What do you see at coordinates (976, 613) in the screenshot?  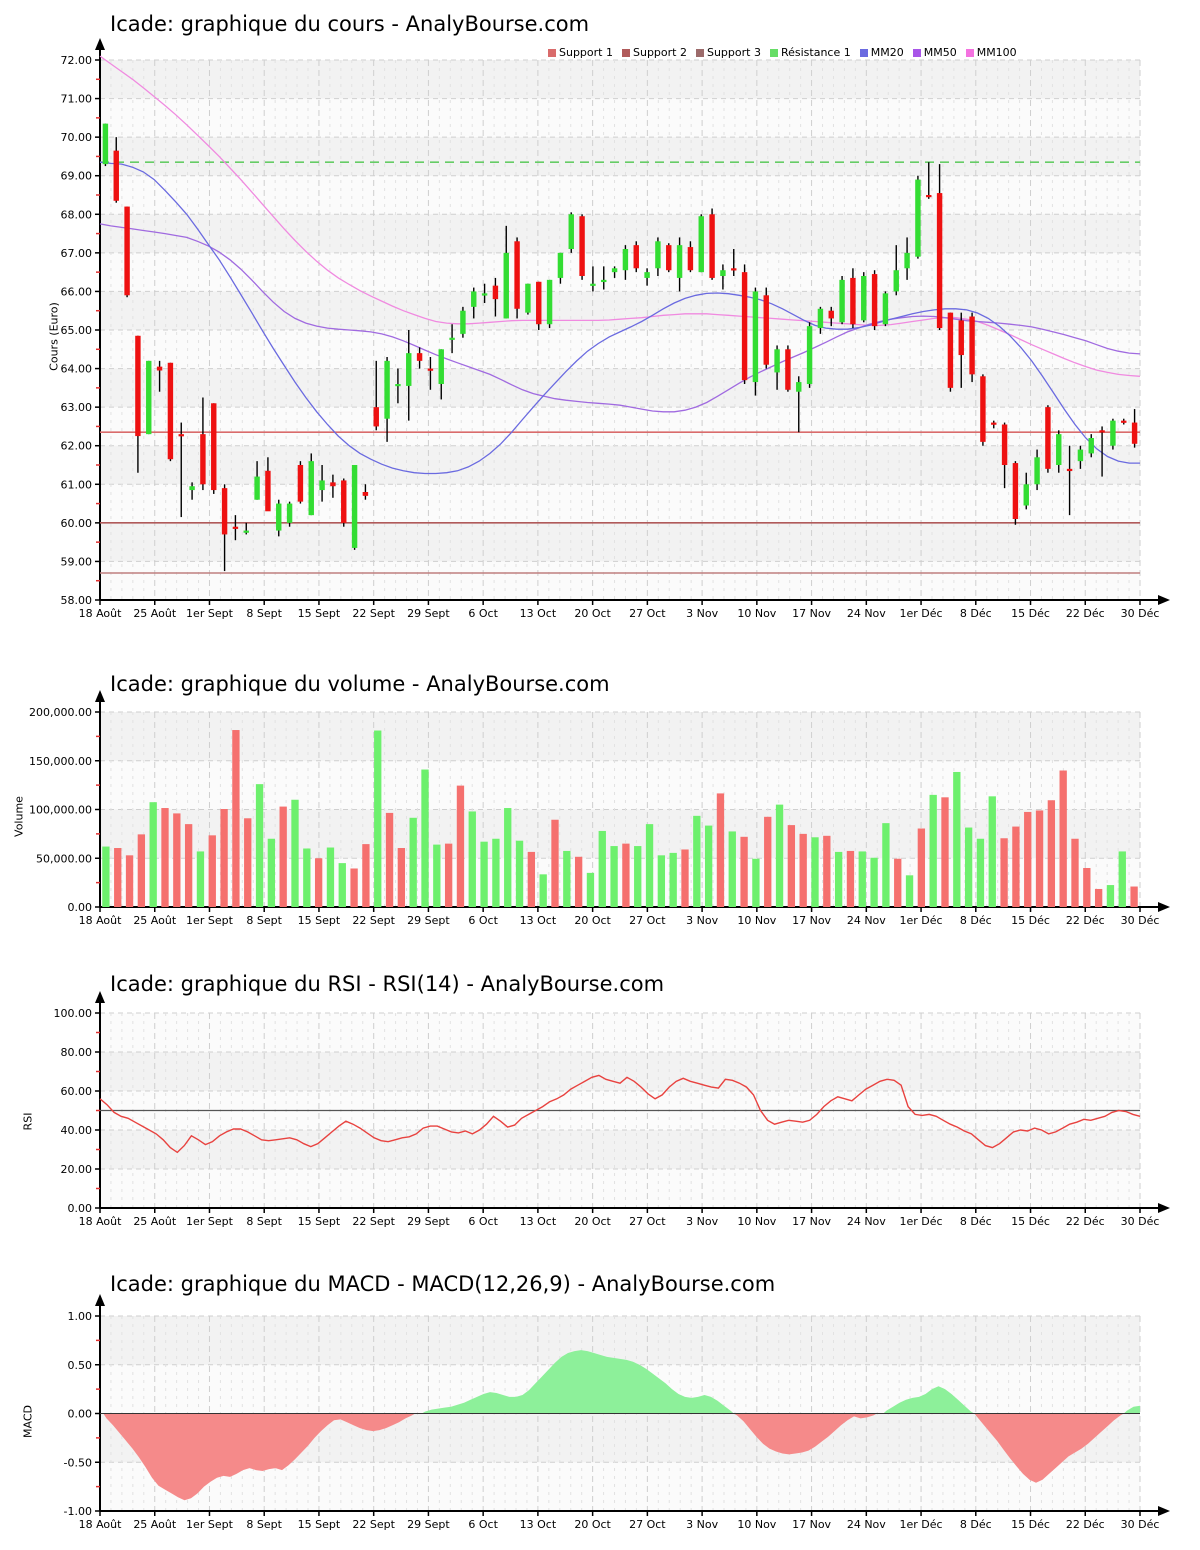 I see `x-tick-label: 8 Déc` at bounding box center [976, 613].